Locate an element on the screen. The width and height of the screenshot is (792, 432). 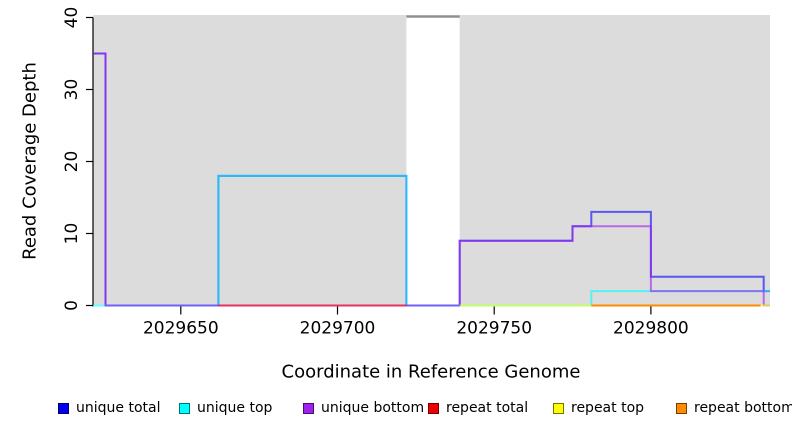
y-tick-label: 10 is located at coordinates (72, 234).